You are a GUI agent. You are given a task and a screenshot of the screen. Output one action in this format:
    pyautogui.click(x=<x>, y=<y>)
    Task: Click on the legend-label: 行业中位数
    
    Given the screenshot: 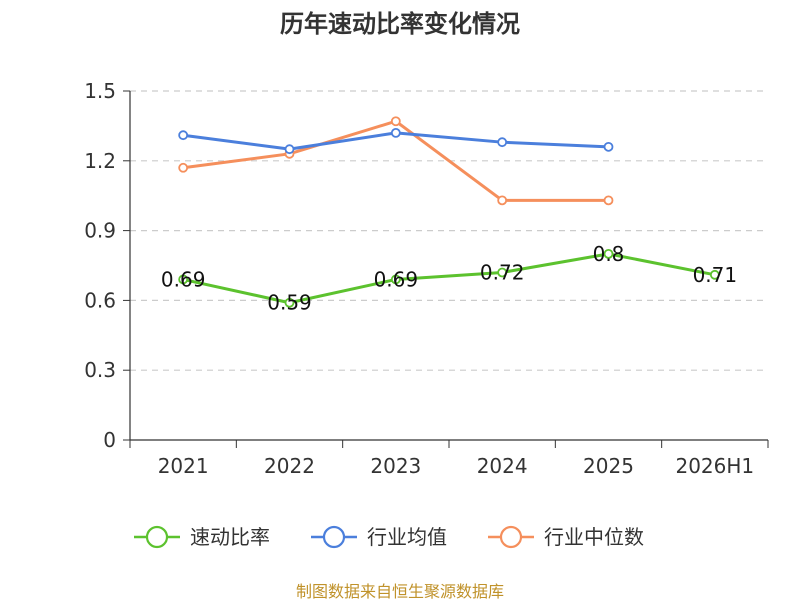 What is the action you would take?
    pyautogui.click(x=594, y=537)
    